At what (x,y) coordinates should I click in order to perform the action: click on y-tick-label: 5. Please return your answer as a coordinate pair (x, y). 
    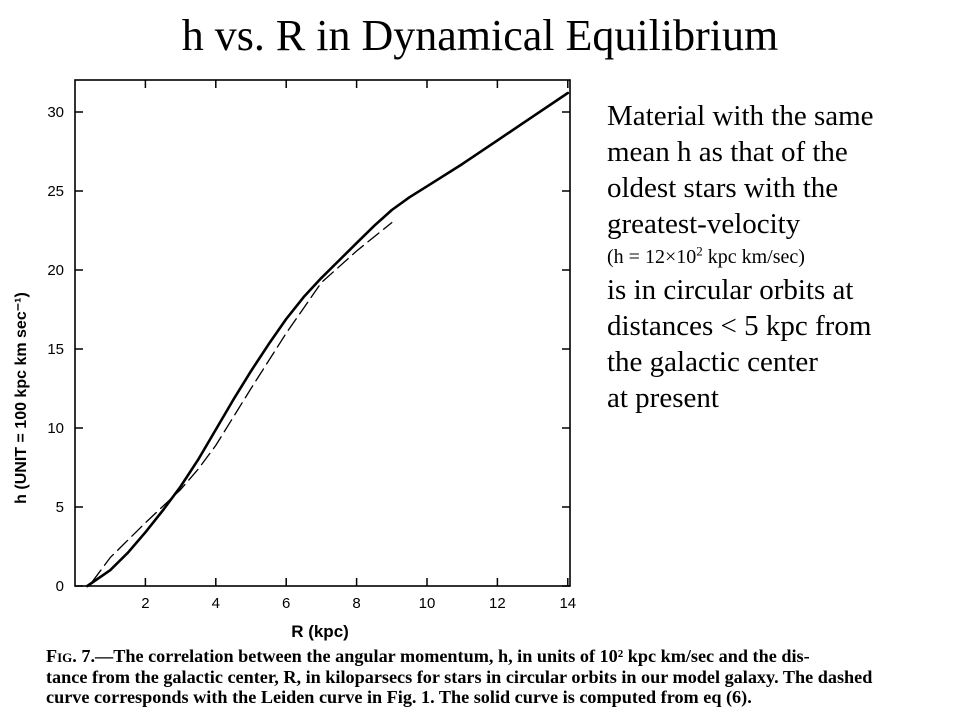
    Looking at the image, I should click on (60, 507).